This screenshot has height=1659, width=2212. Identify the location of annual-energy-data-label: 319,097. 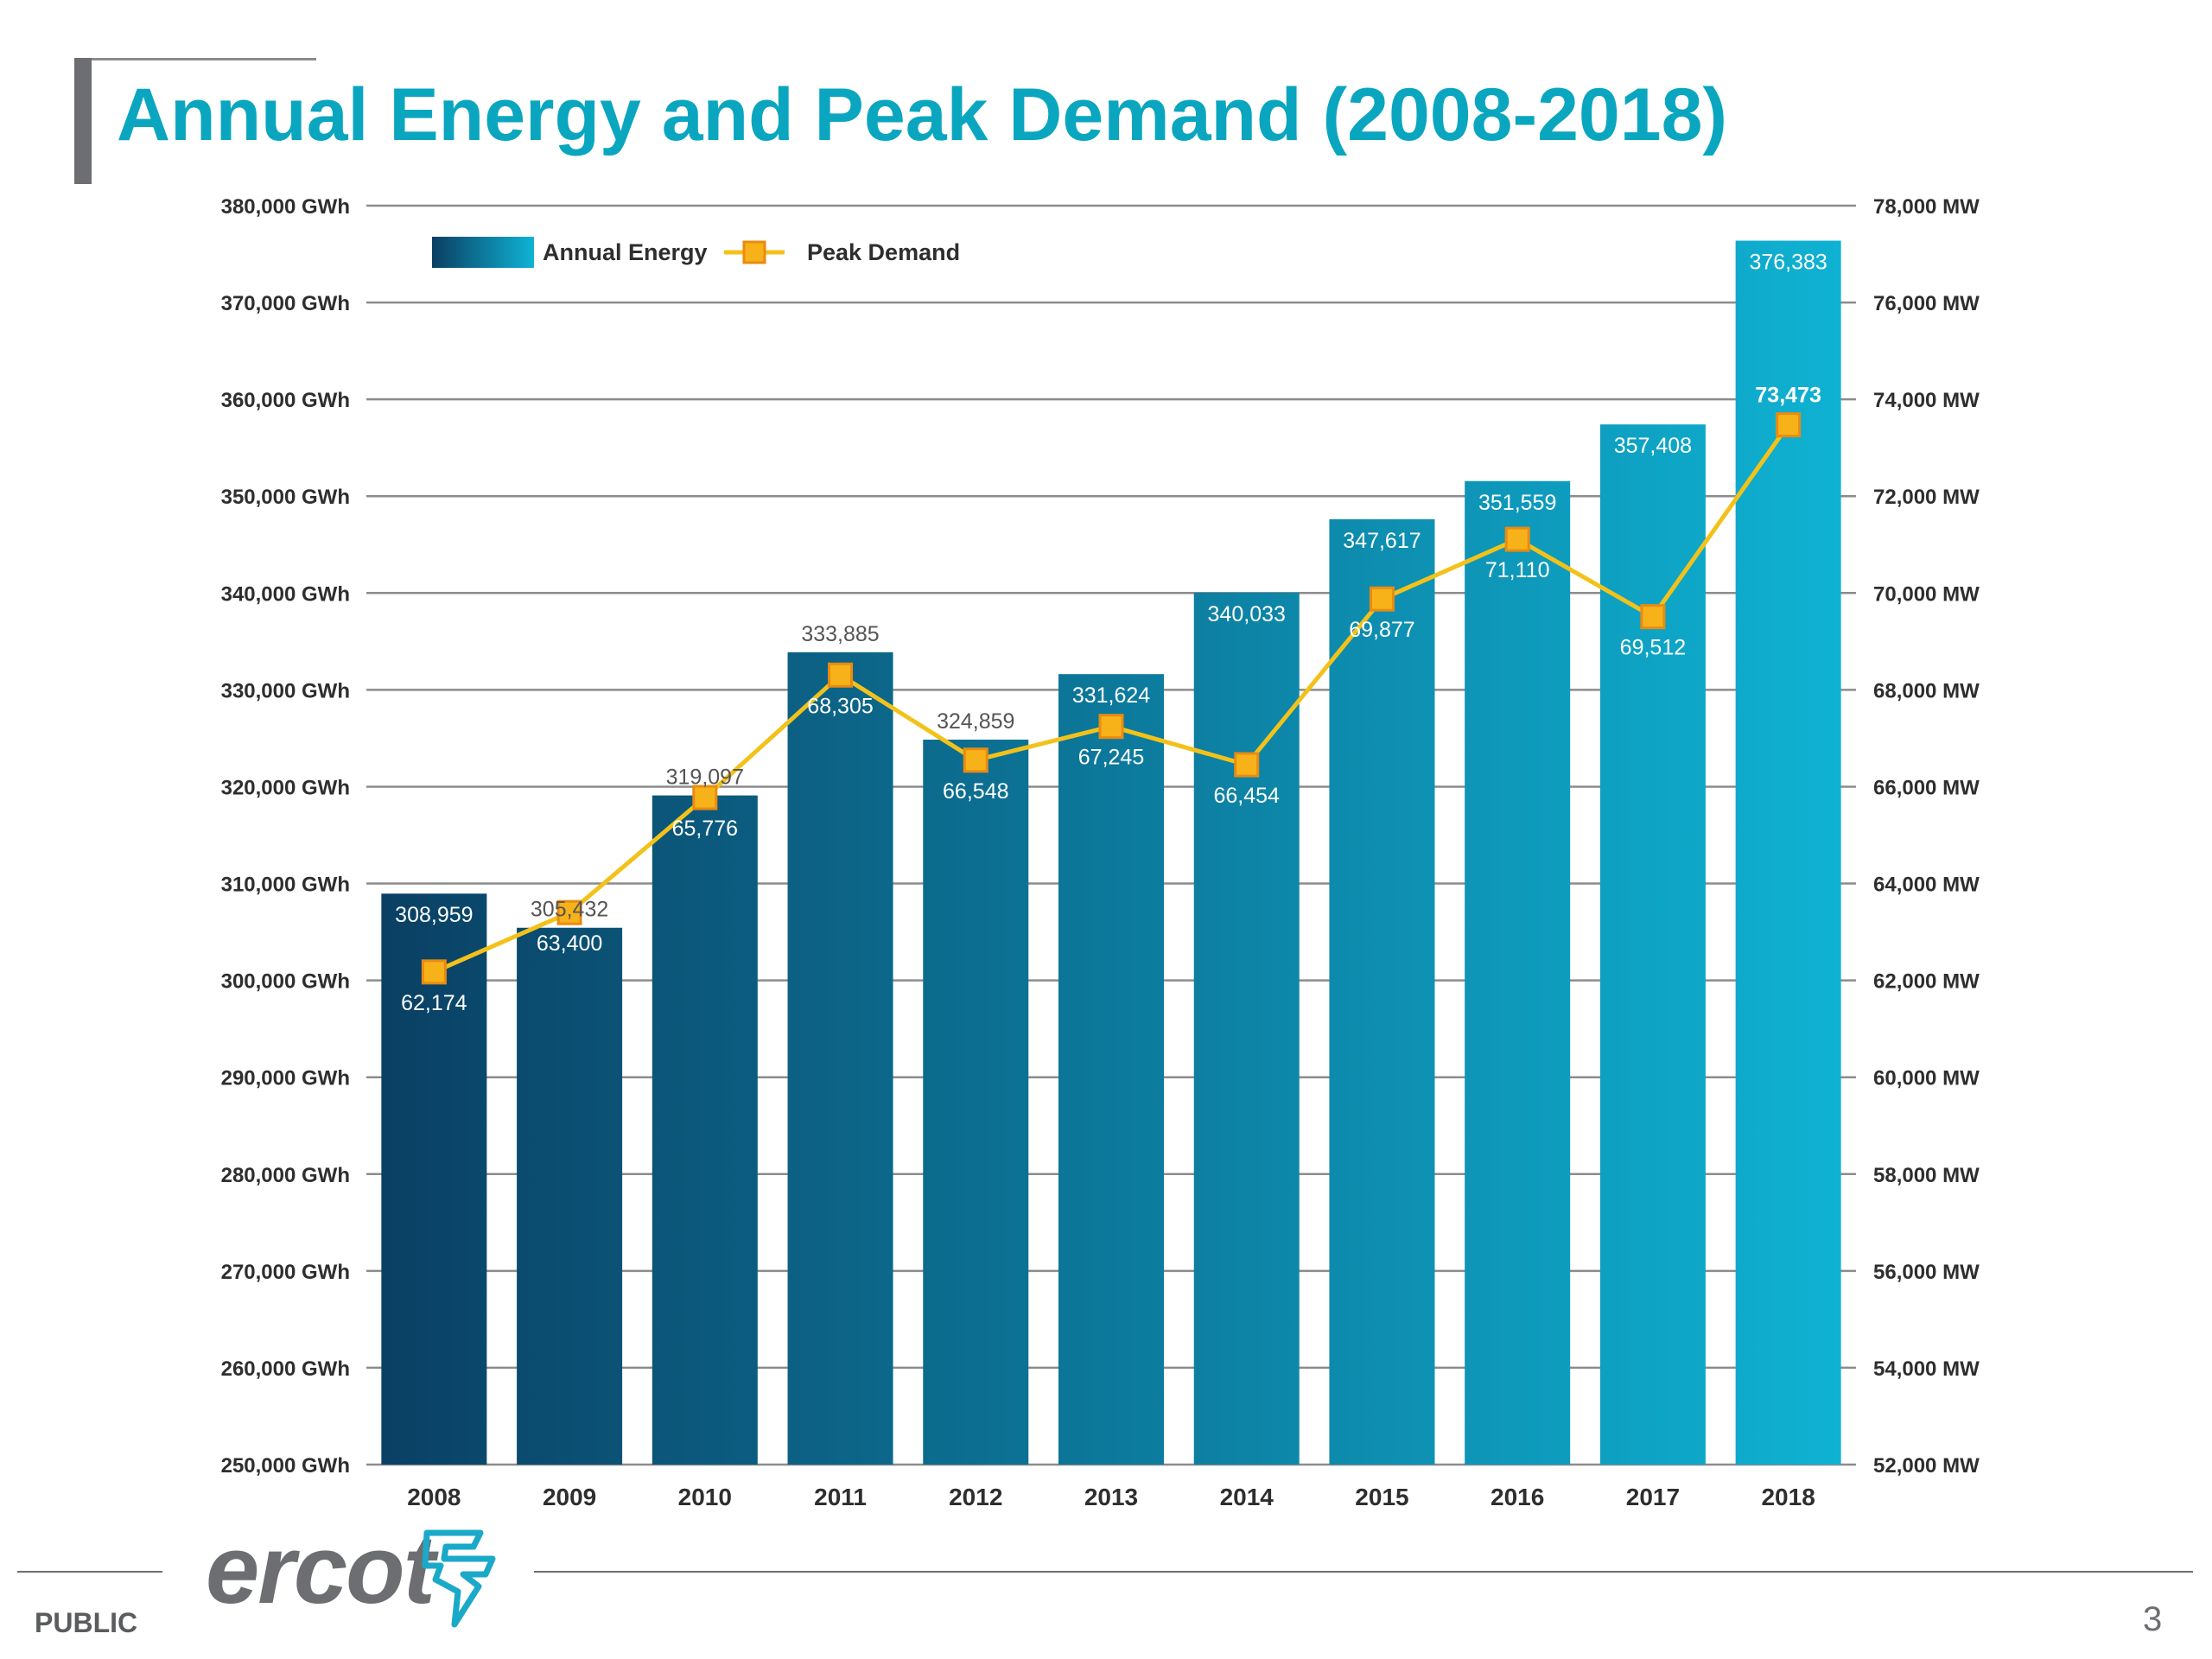
(705, 778).